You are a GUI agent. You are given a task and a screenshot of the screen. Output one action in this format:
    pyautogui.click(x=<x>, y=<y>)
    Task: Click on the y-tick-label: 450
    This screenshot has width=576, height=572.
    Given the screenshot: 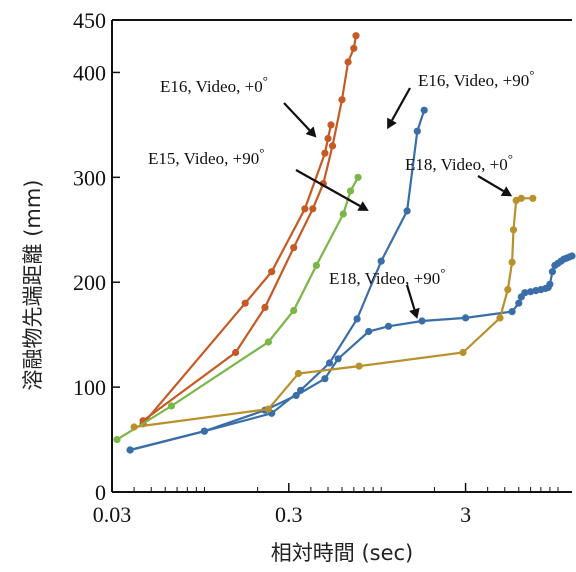 What is the action you would take?
    pyautogui.click(x=89, y=20)
    